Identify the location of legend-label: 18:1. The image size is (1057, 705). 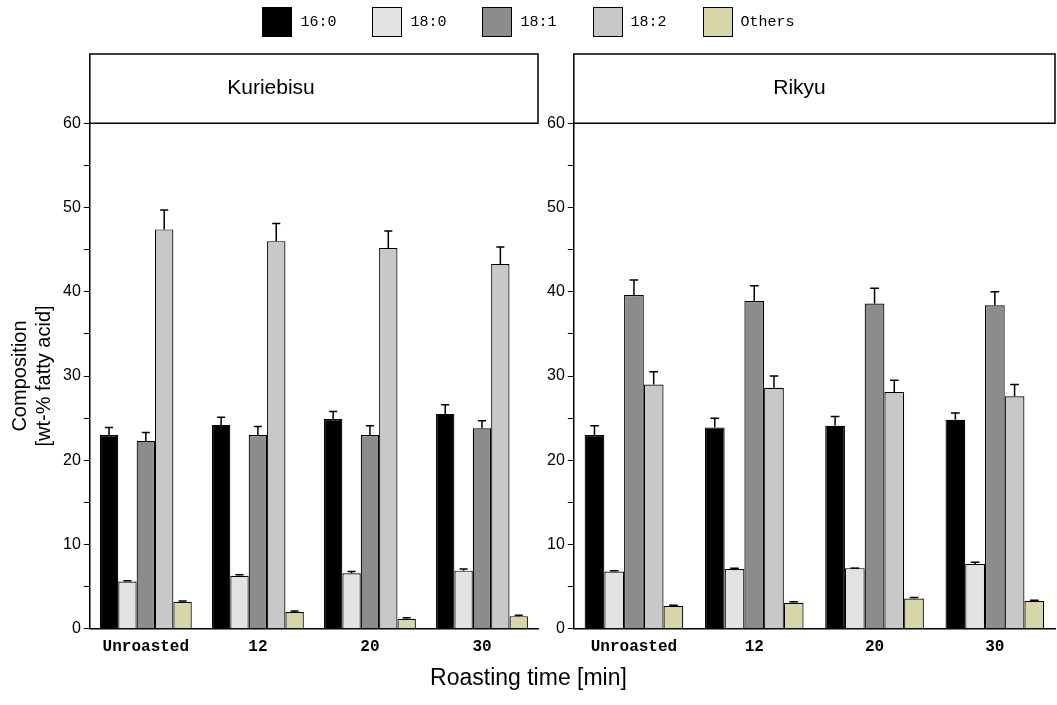
(538, 22).